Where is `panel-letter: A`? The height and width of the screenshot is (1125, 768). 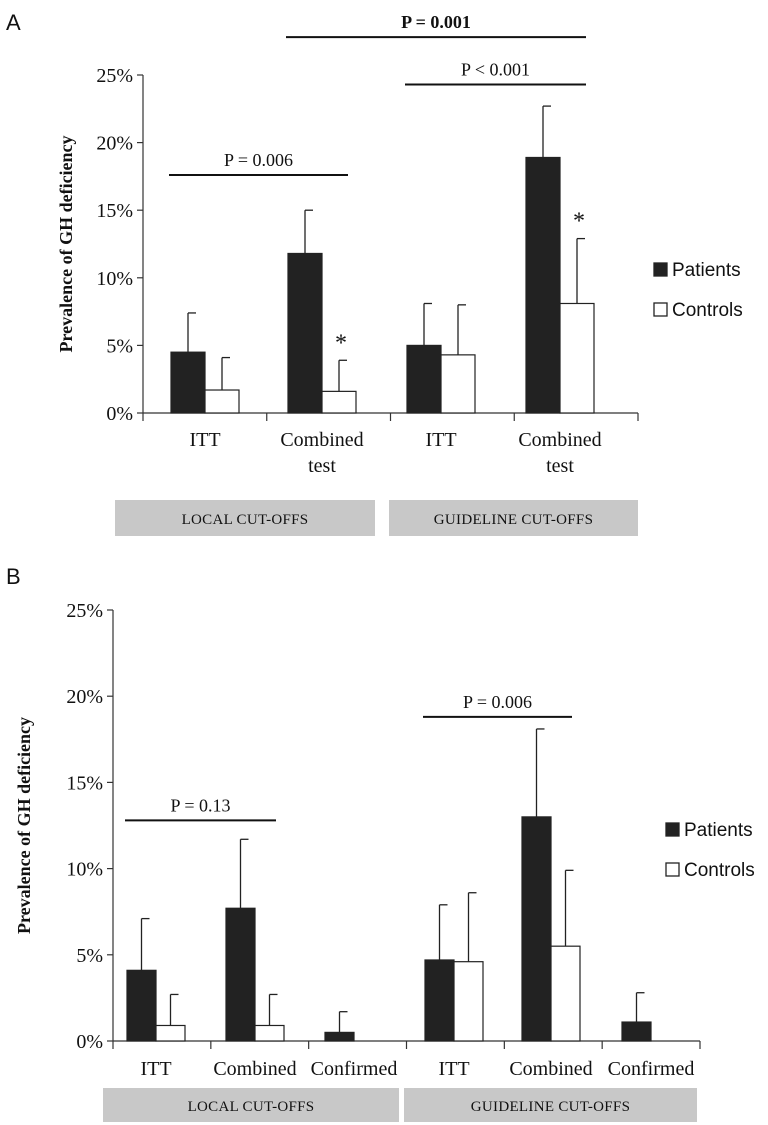 panel-letter: A is located at coordinates (13, 22).